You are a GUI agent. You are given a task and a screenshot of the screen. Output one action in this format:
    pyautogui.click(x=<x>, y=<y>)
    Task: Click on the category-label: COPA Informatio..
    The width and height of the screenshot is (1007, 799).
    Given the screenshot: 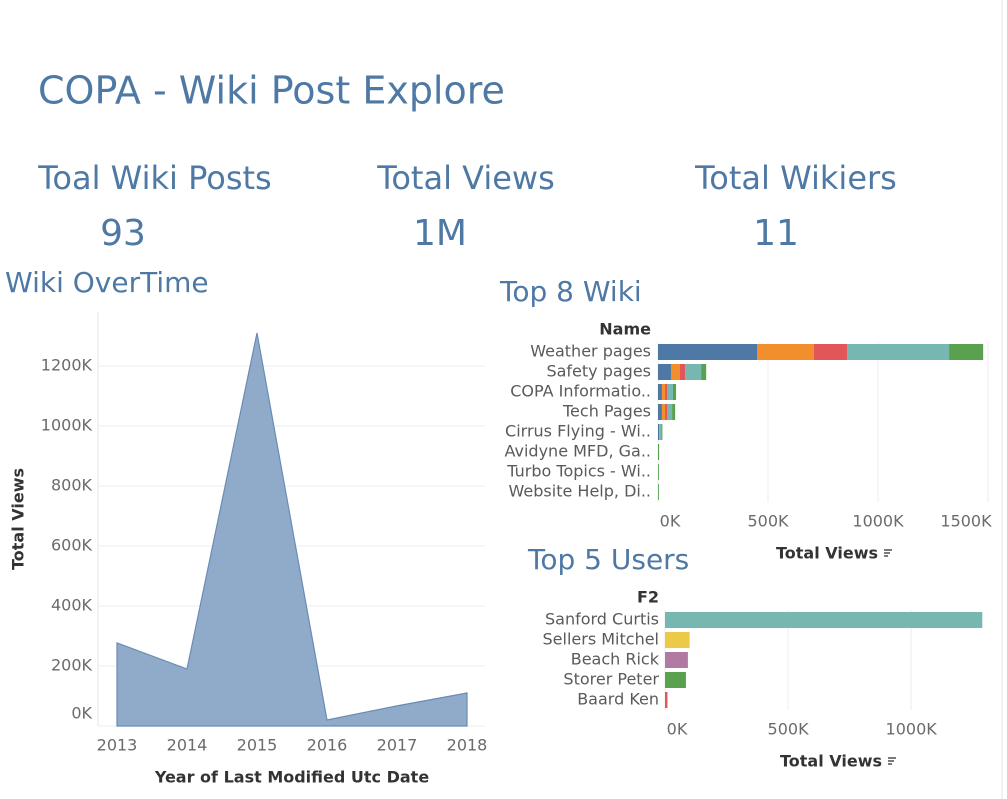 What is the action you would take?
    pyautogui.click(x=580, y=391)
    